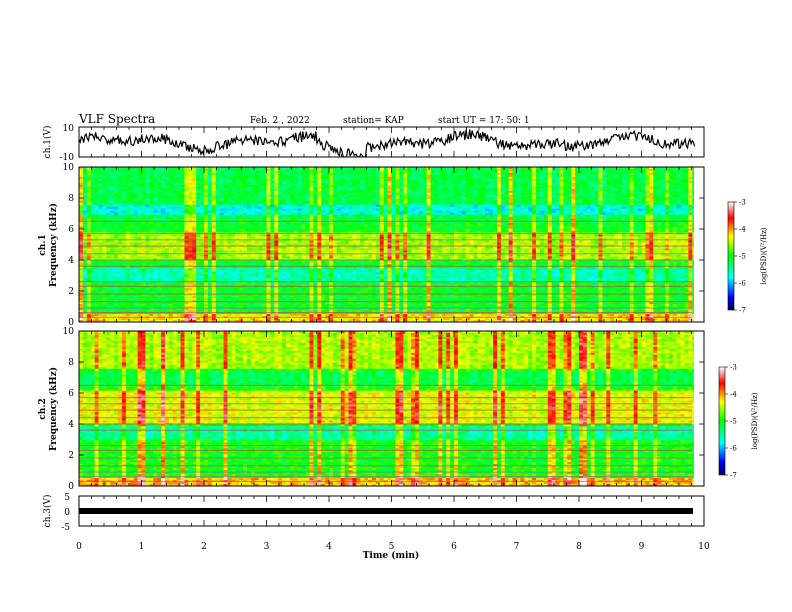  I want to click on ch1-spectrogram-ylabel1: ch.1, so click(43, 244).